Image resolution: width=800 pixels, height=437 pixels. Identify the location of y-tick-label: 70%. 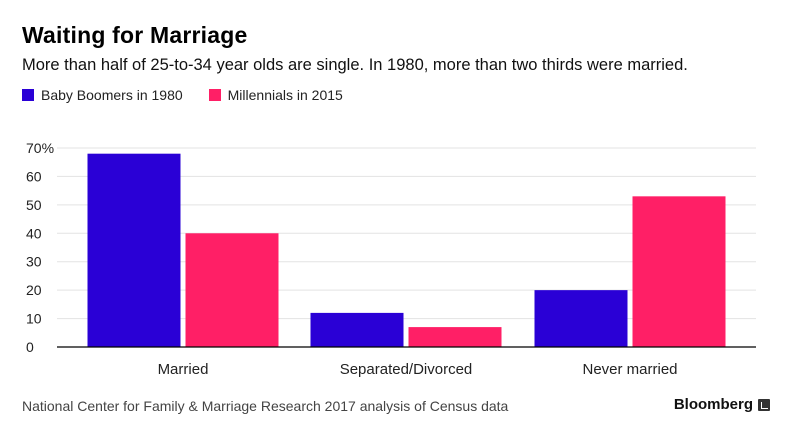
(40, 148).